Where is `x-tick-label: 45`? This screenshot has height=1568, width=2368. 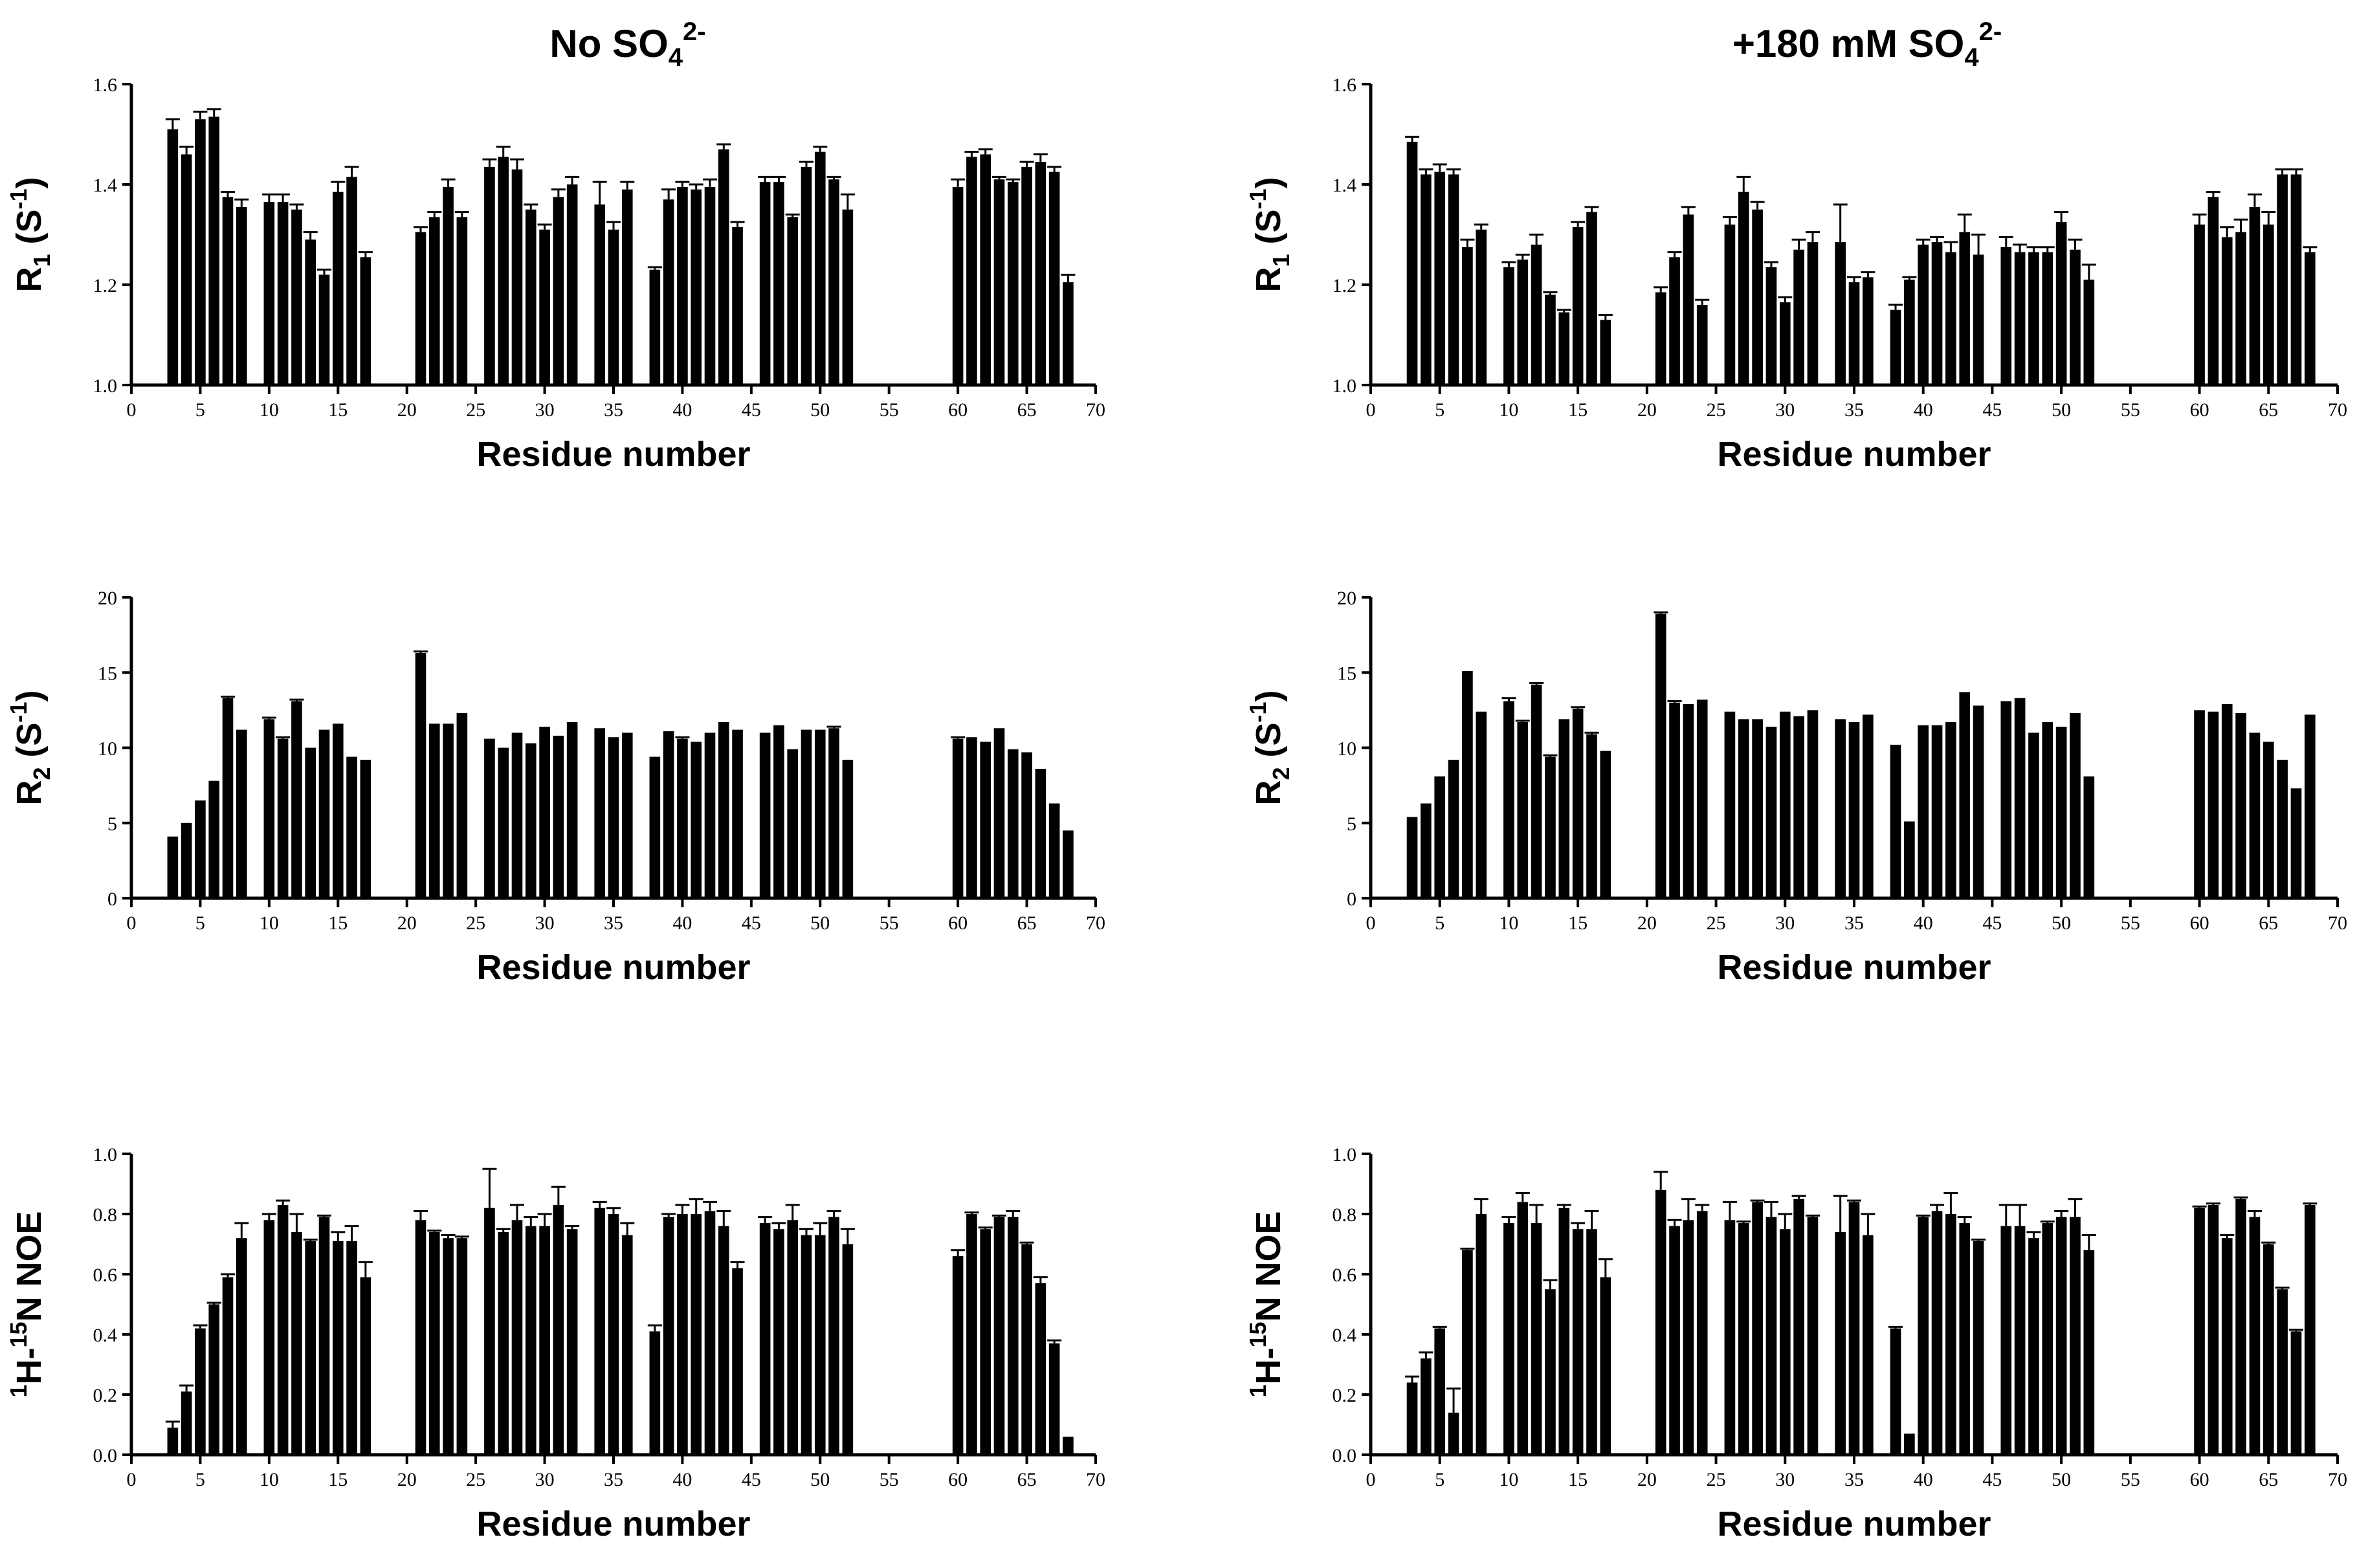
x-tick-label: 45 is located at coordinates (1992, 923).